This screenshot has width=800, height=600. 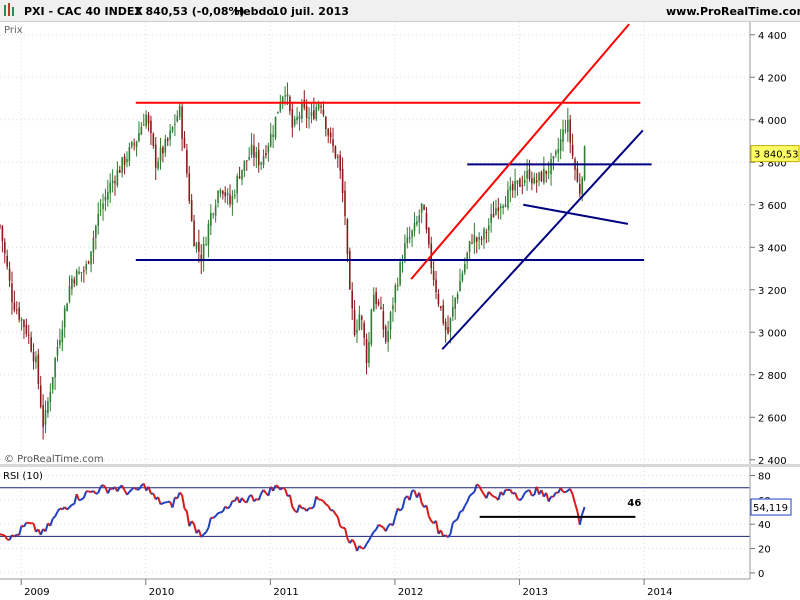 I want to click on watermark: © ProRealTime.com, so click(x=54, y=459).